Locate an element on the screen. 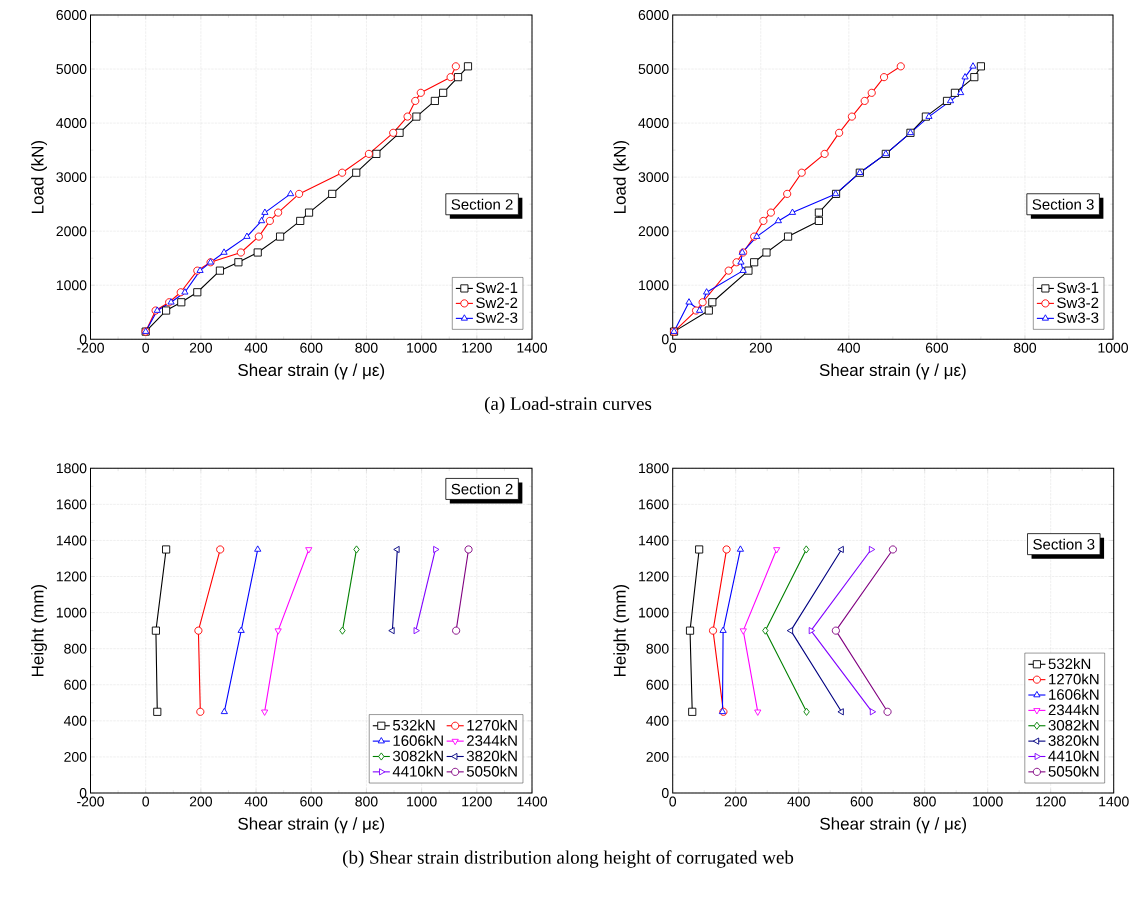 This screenshot has width=1136, height=904. x-tick-label: -200 is located at coordinates (90, 801).